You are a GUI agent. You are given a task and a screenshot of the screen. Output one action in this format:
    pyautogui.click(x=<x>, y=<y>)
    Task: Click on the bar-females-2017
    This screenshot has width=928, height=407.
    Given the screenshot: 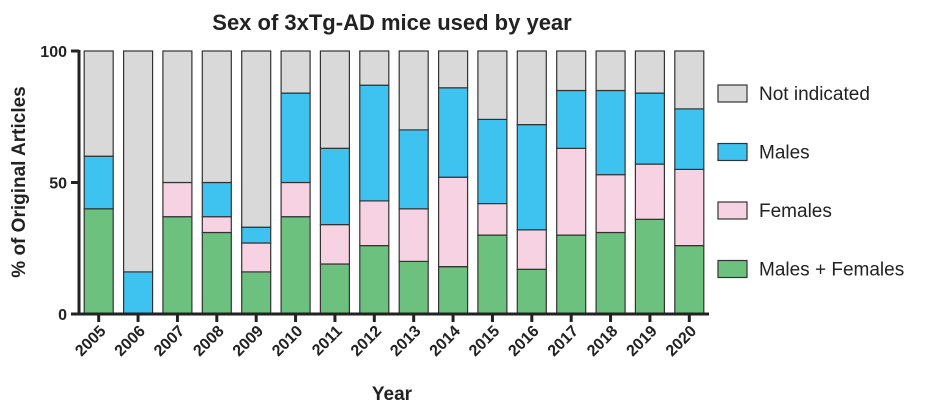 What is the action you would take?
    pyautogui.click(x=571, y=191)
    